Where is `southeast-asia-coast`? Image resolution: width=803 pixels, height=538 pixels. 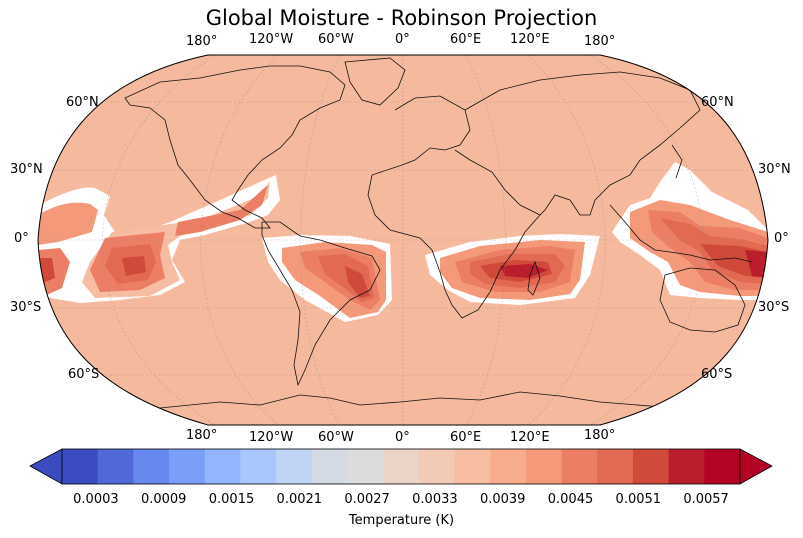 southeast-asia-coast is located at coordinates (681, 233).